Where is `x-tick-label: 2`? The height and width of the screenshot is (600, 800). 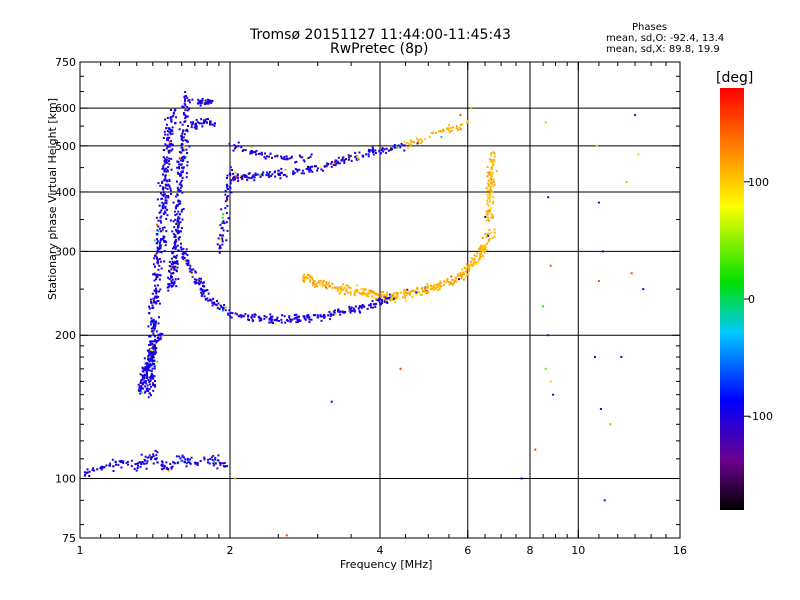
x-tick-label: 2 is located at coordinates (230, 550).